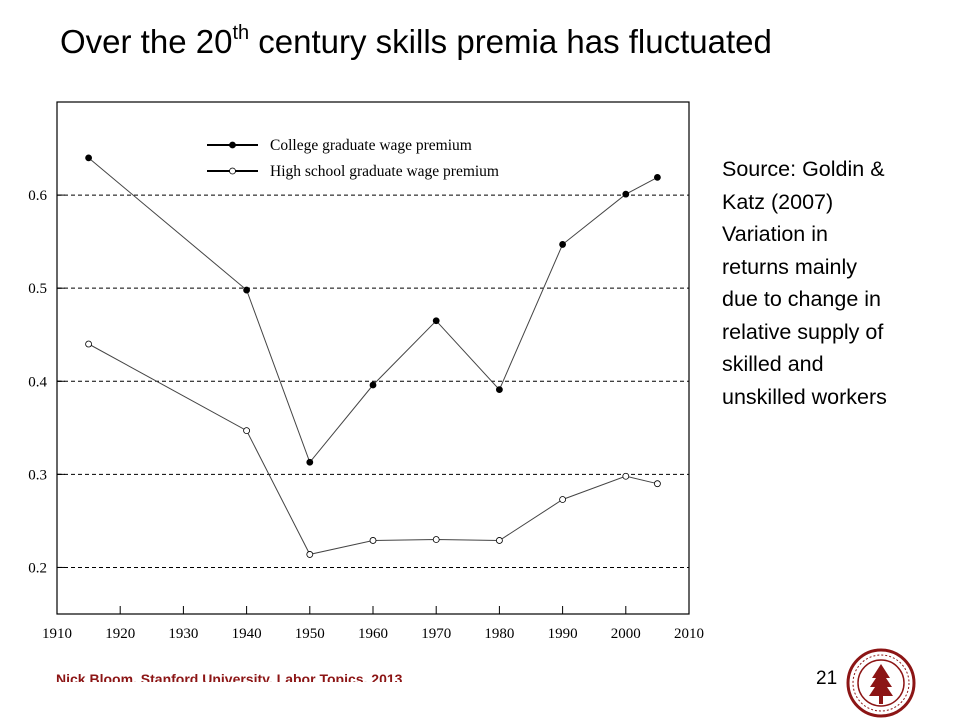  Describe the element at coordinates (827, 678) in the screenshot. I see `slide-number: 21` at that location.